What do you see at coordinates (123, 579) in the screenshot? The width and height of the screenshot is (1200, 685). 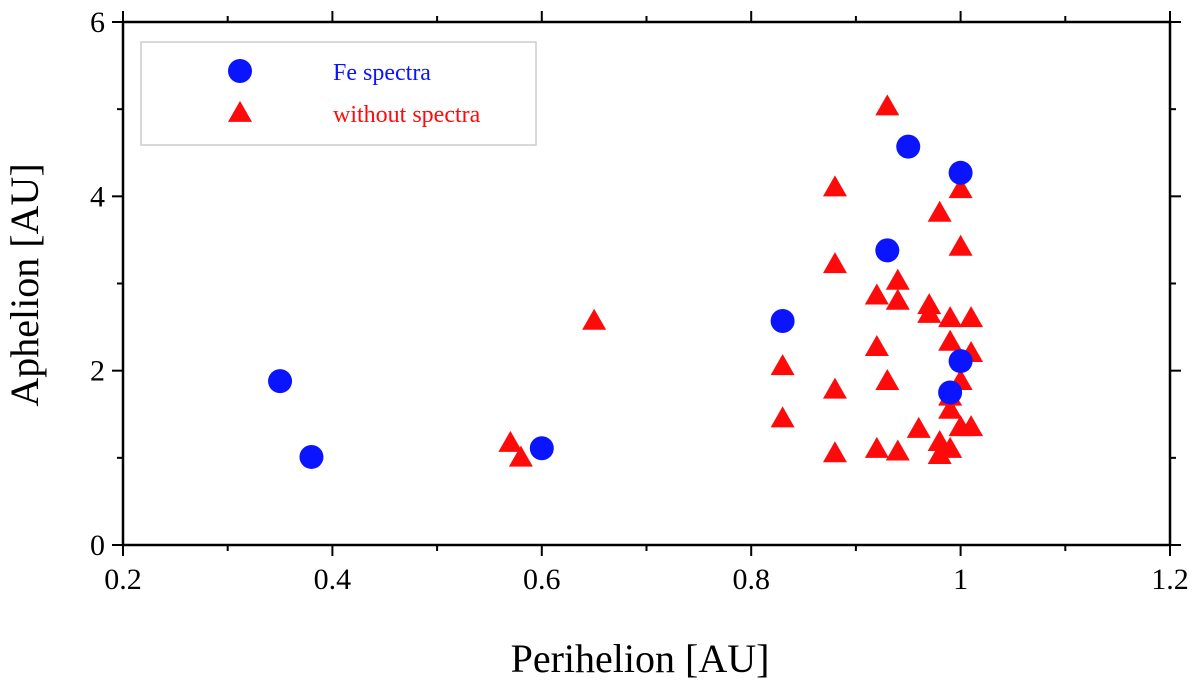 I see `x-tick-label: 0.2` at bounding box center [123, 579].